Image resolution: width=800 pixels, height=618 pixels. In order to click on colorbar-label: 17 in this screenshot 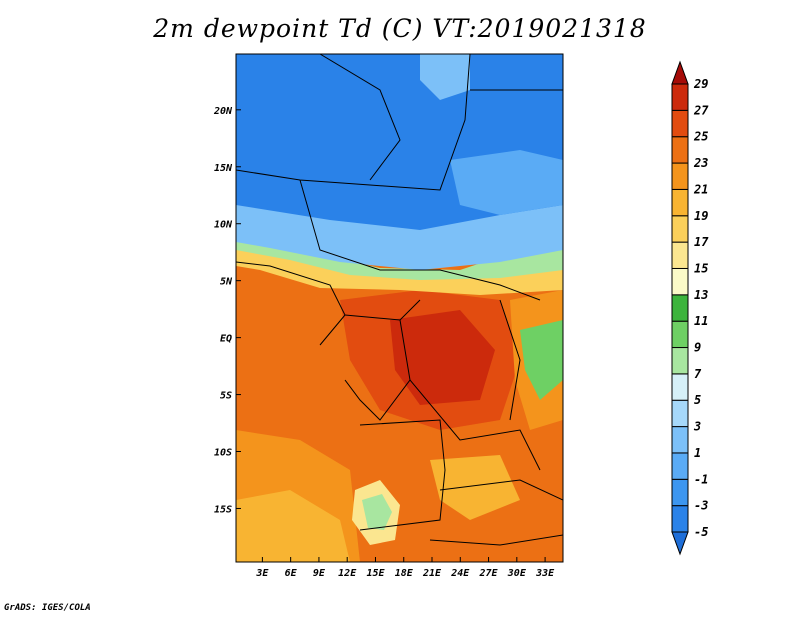, I will do `click(701, 242)`.